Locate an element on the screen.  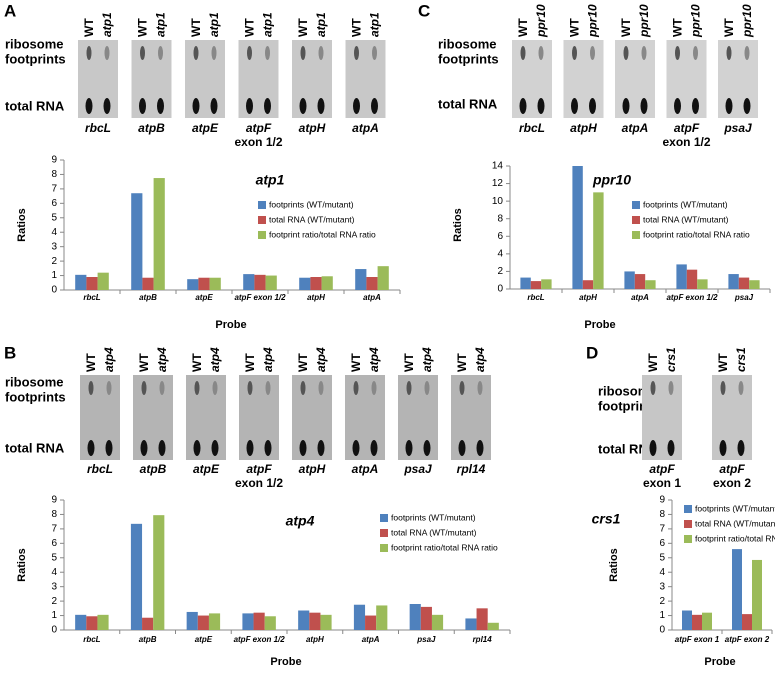
lane-note: exon 1 is located at coordinates (662, 483).